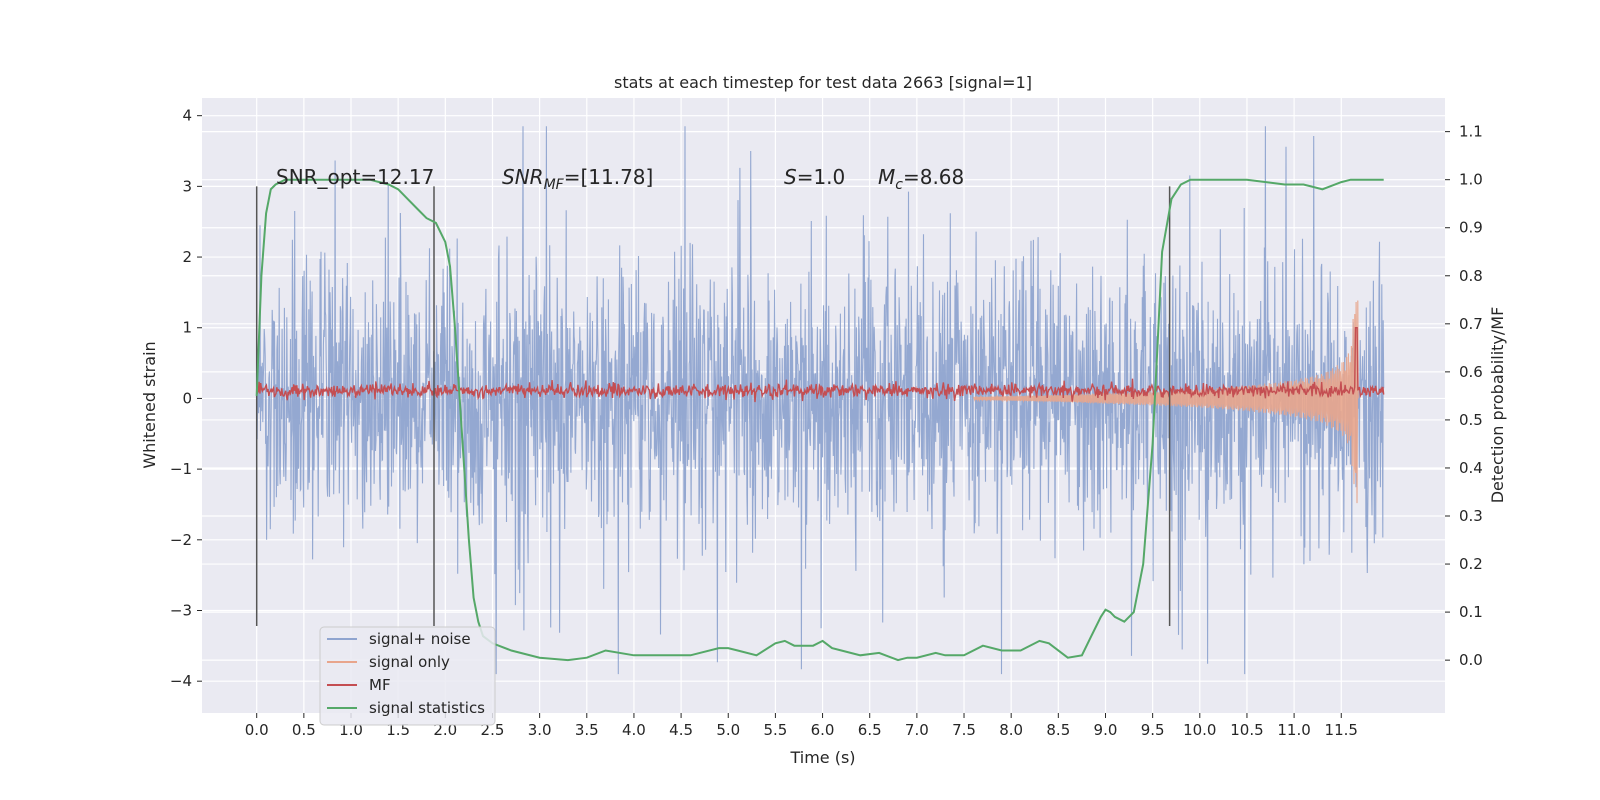  Describe the element at coordinates (1471, 324) in the screenshot. I see `y-tick-label-right: 0.7` at that location.